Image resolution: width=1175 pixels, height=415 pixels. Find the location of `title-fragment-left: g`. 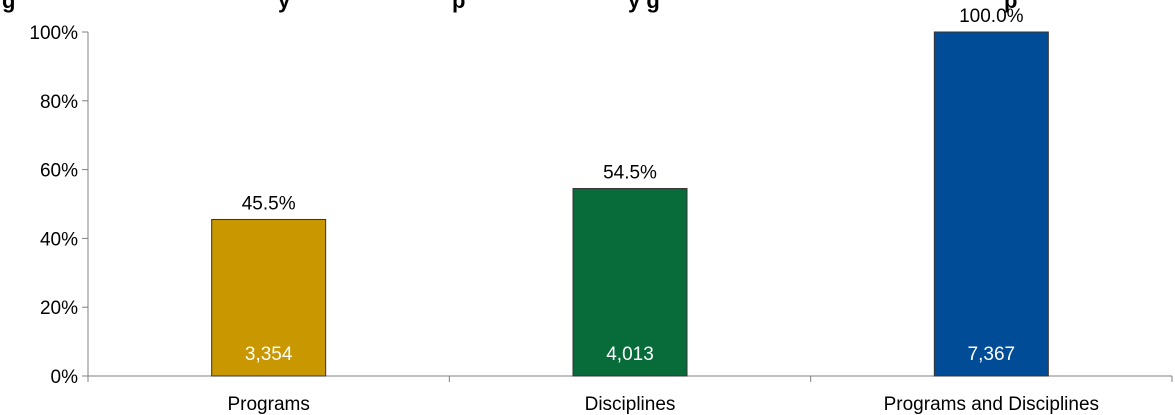

title-fragment-left: g is located at coordinates (8, 6).